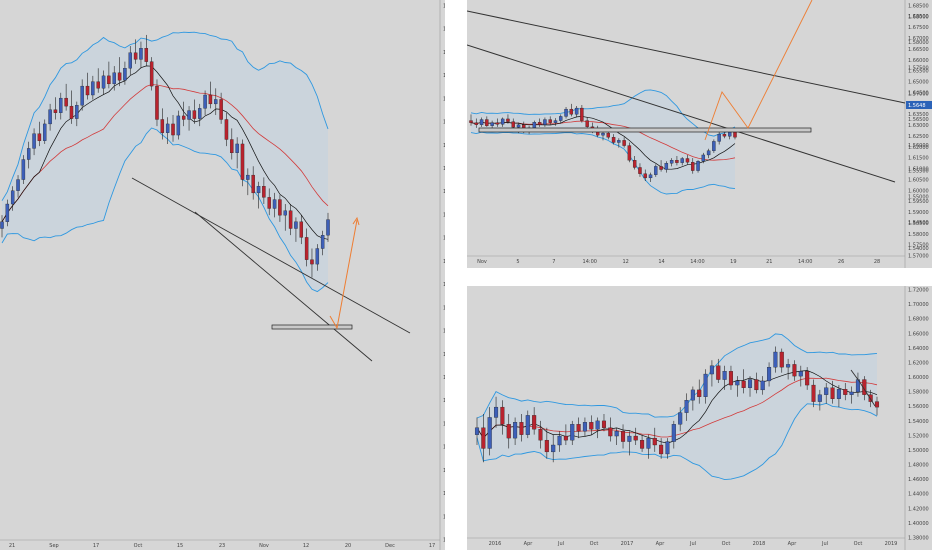 This screenshot has height=550, width=932. Describe the element at coordinates (661, 544) in the screenshot. I see `x-tick-label: Apr` at that location.